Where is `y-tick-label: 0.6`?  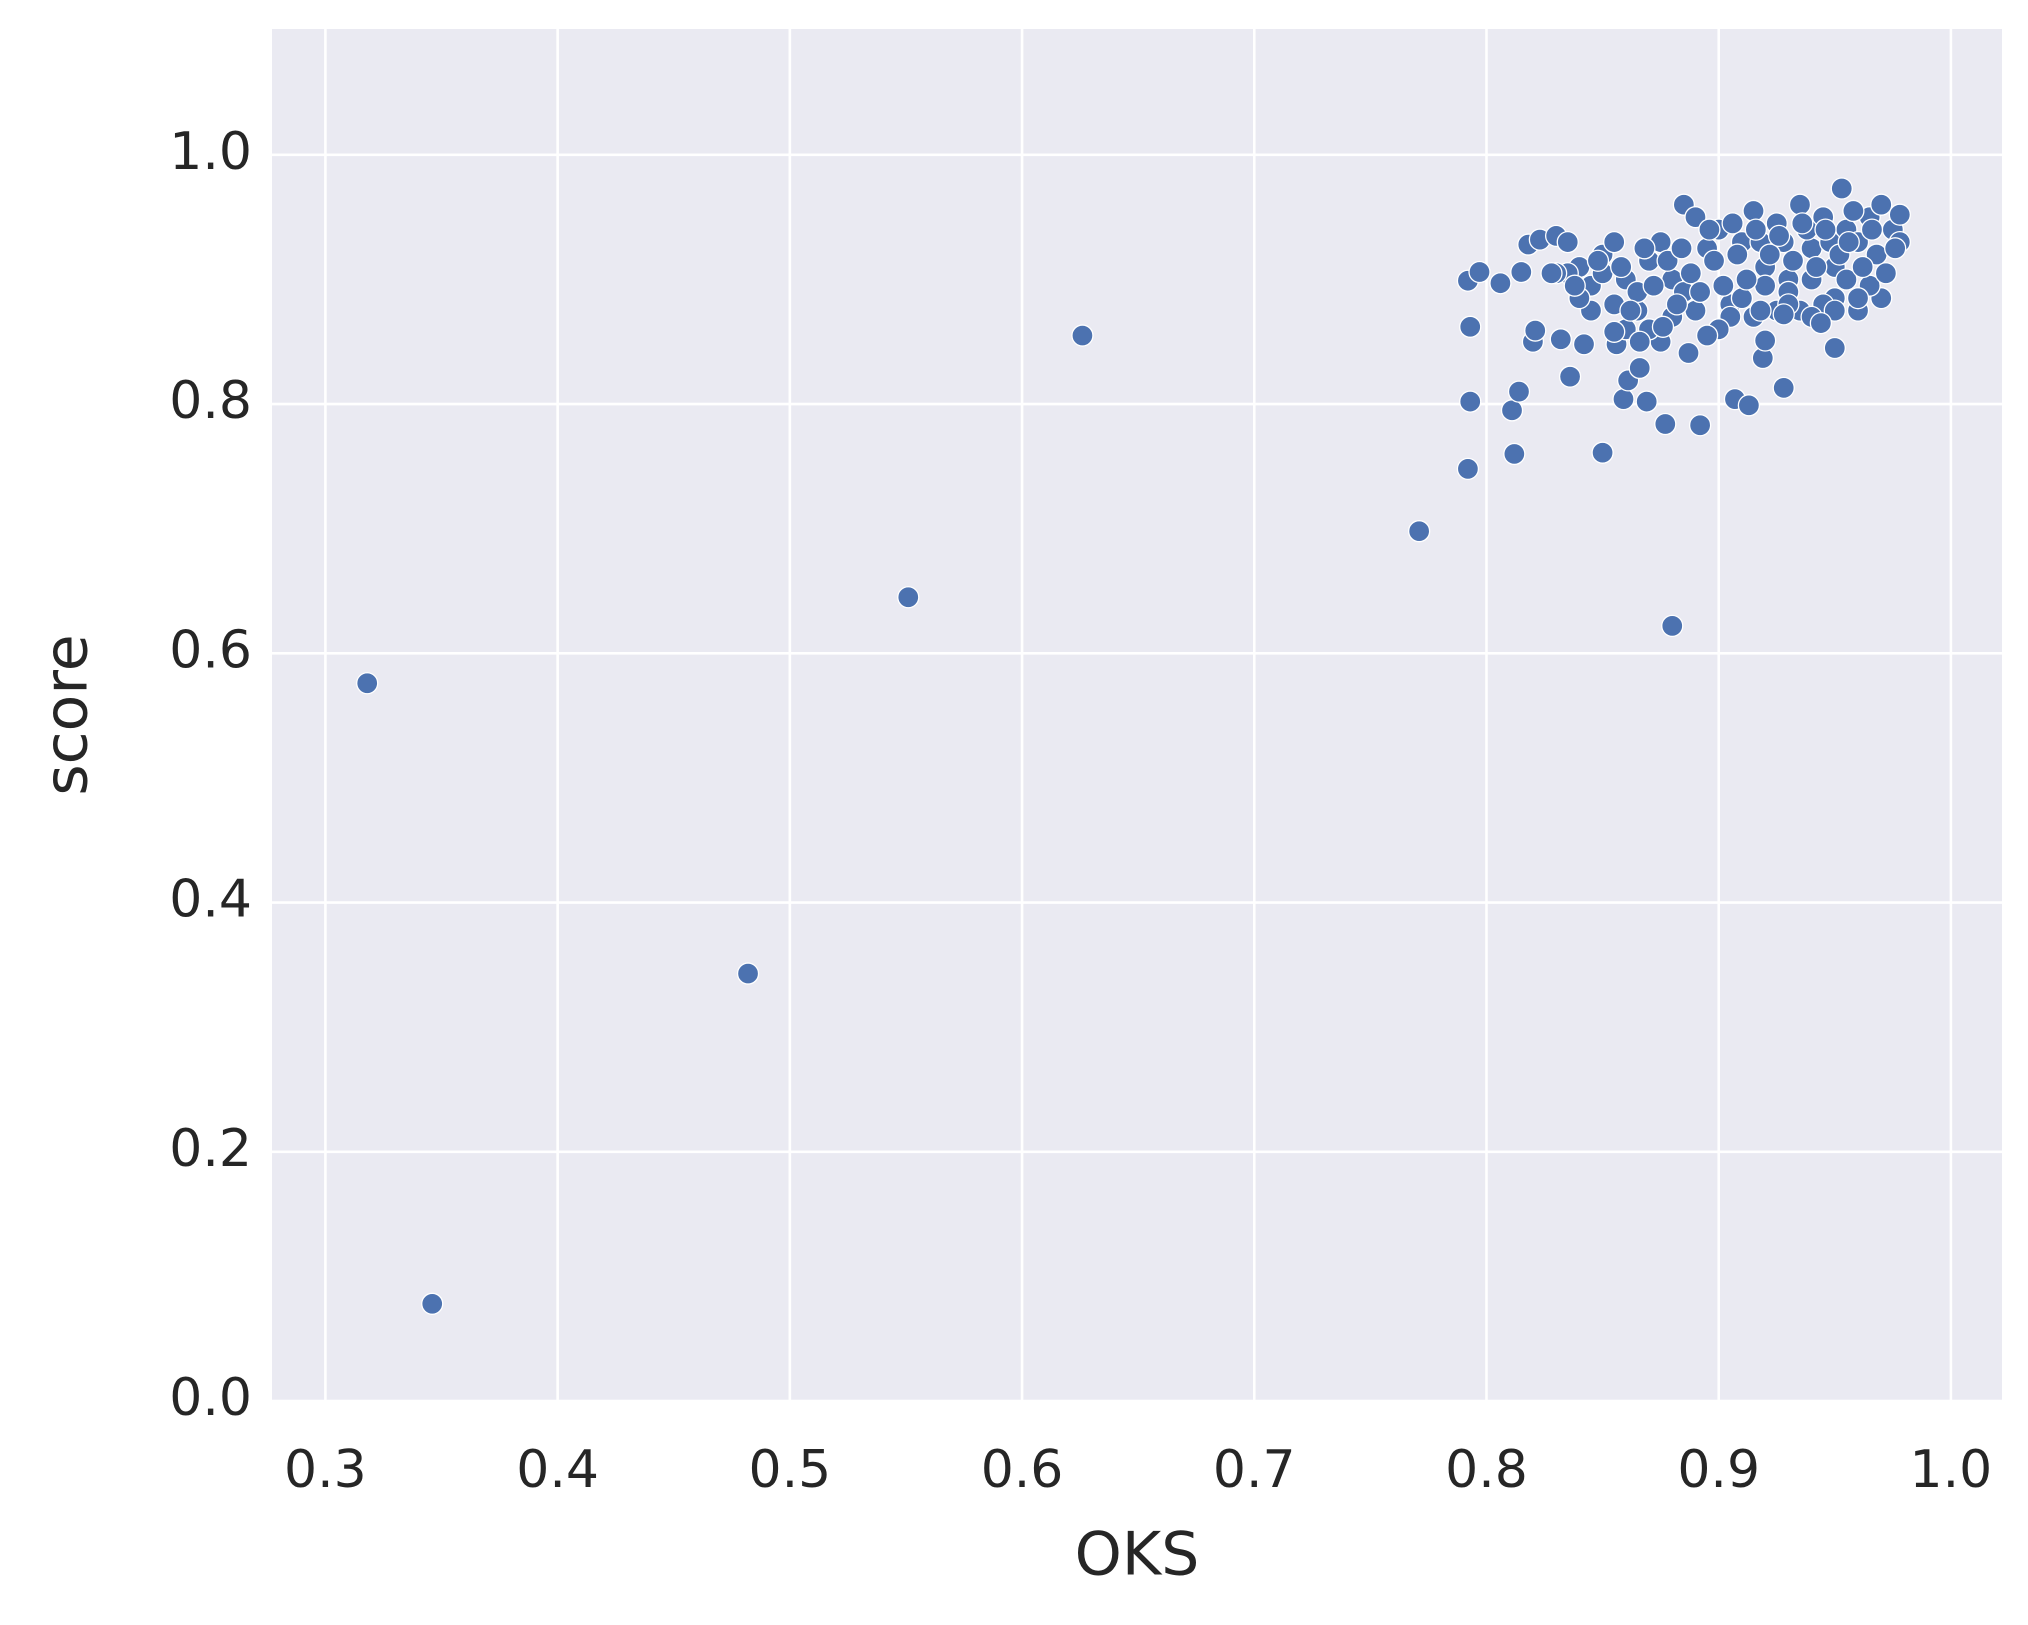 y-tick-label: 0.6 is located at coordinates (210, 650).